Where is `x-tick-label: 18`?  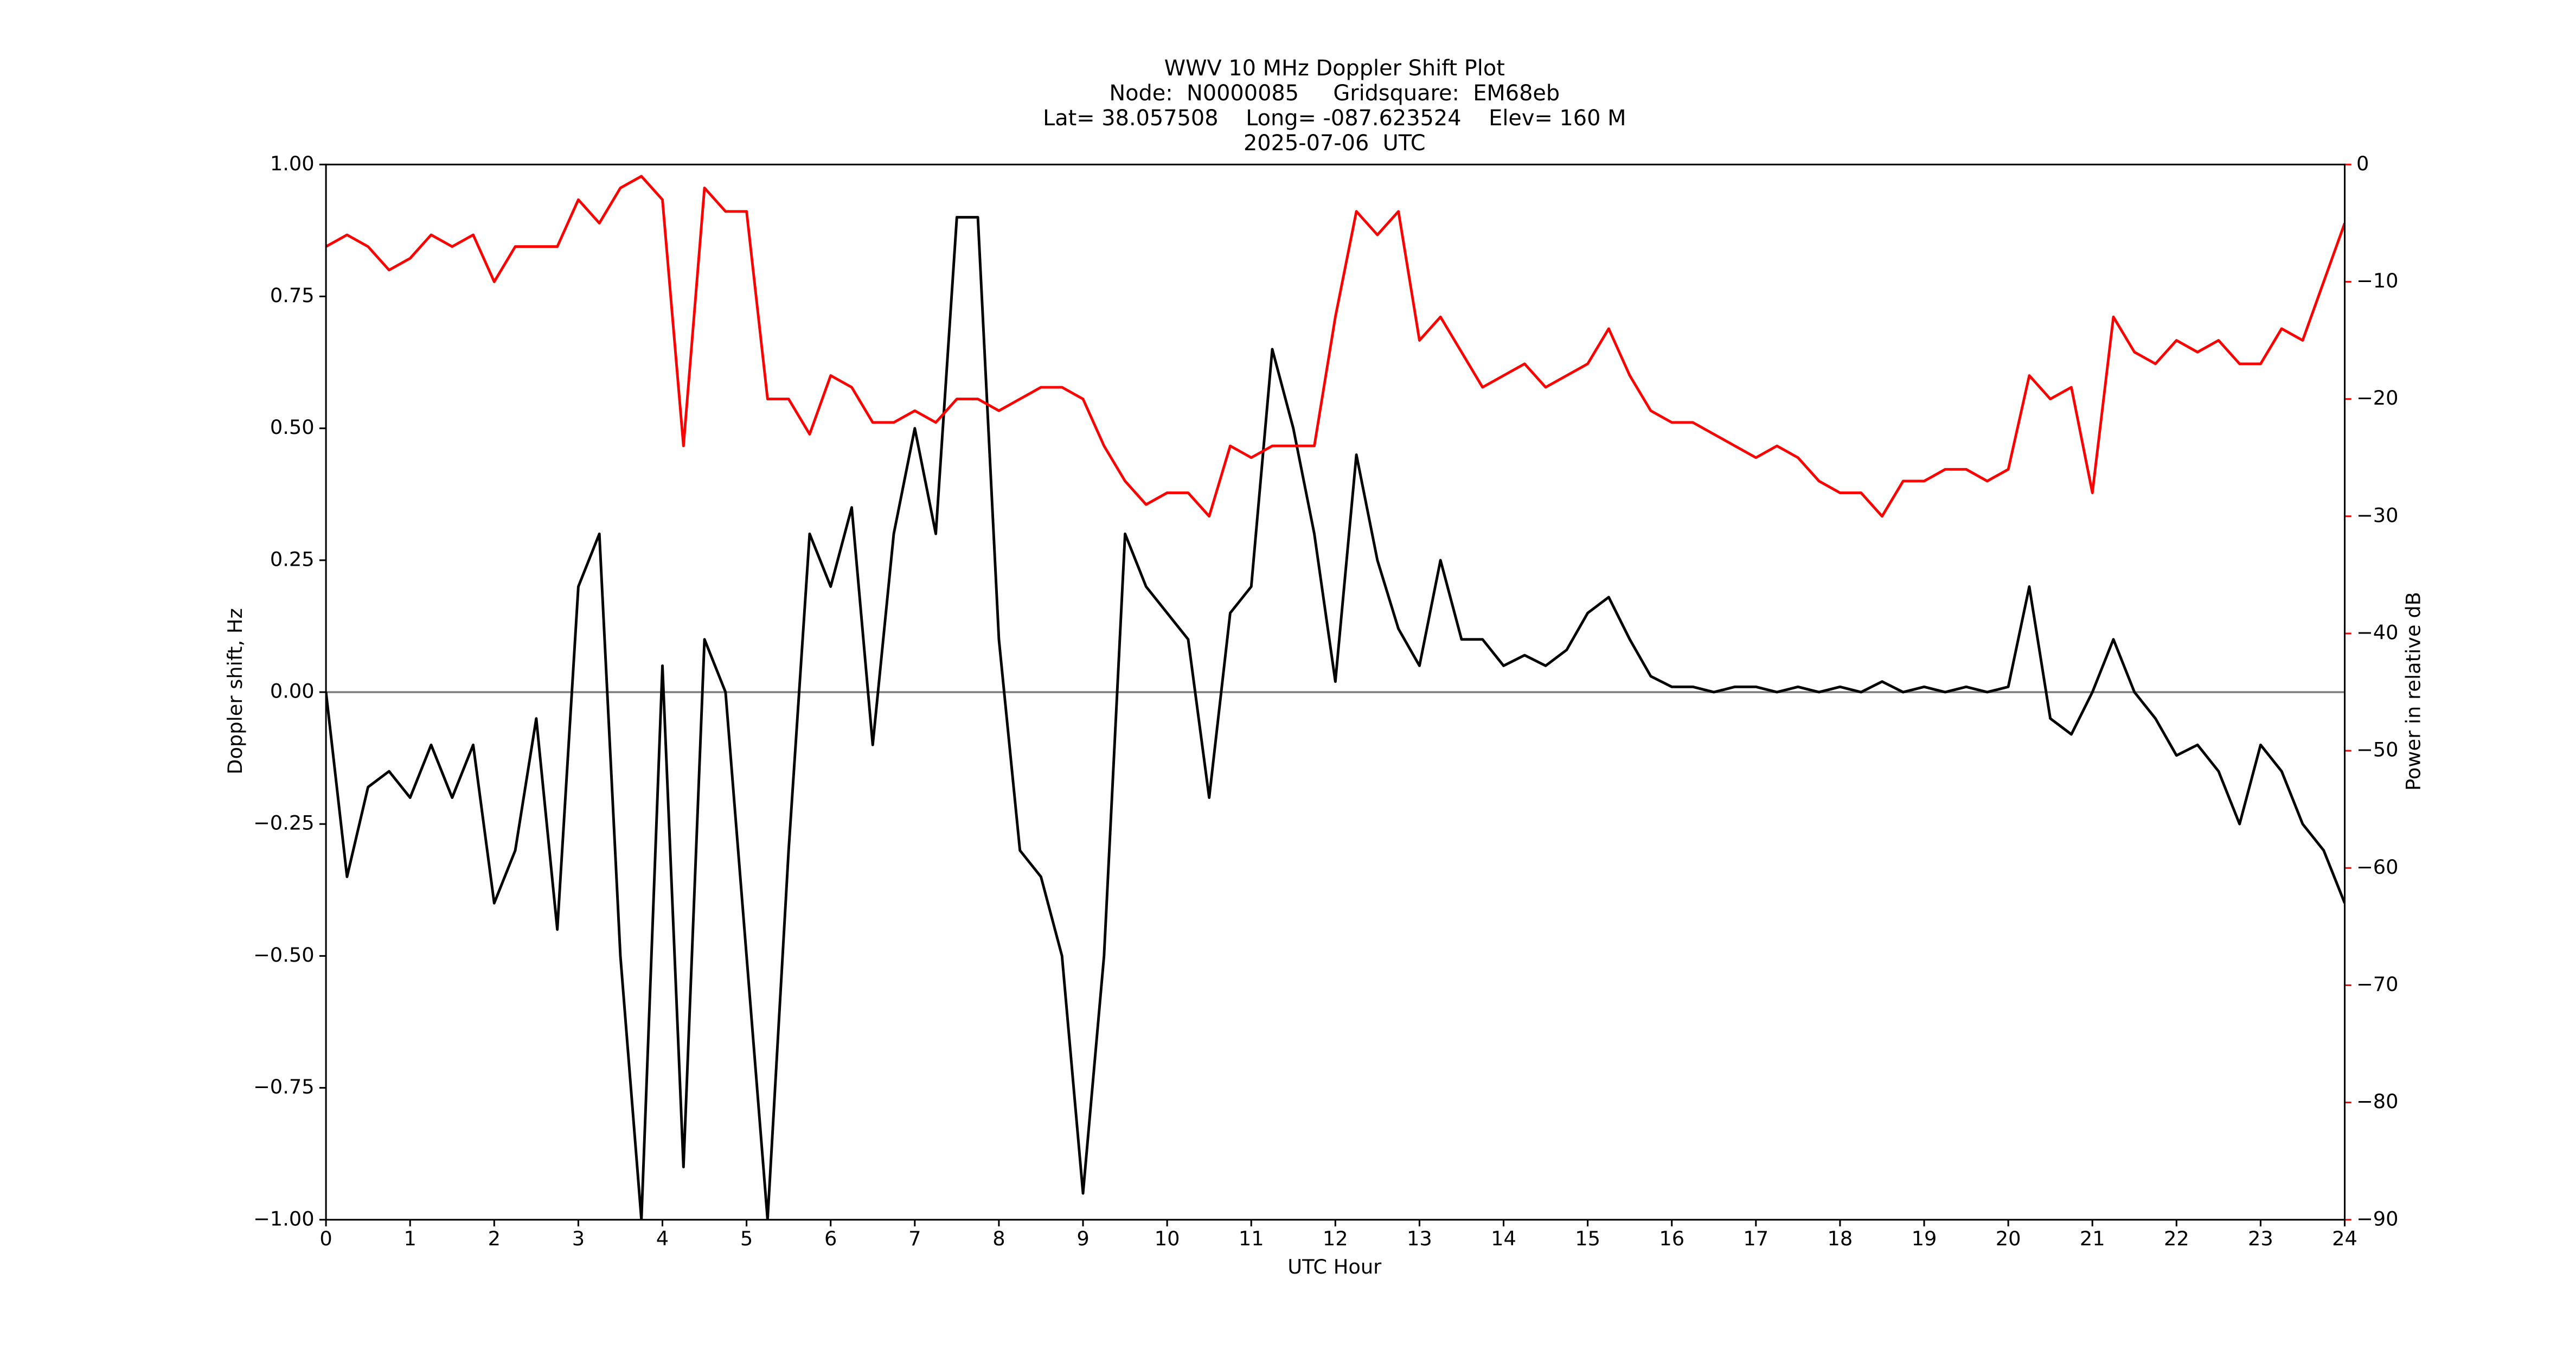 x-tick-label: 18 is located at coordinates (1840, 1238).